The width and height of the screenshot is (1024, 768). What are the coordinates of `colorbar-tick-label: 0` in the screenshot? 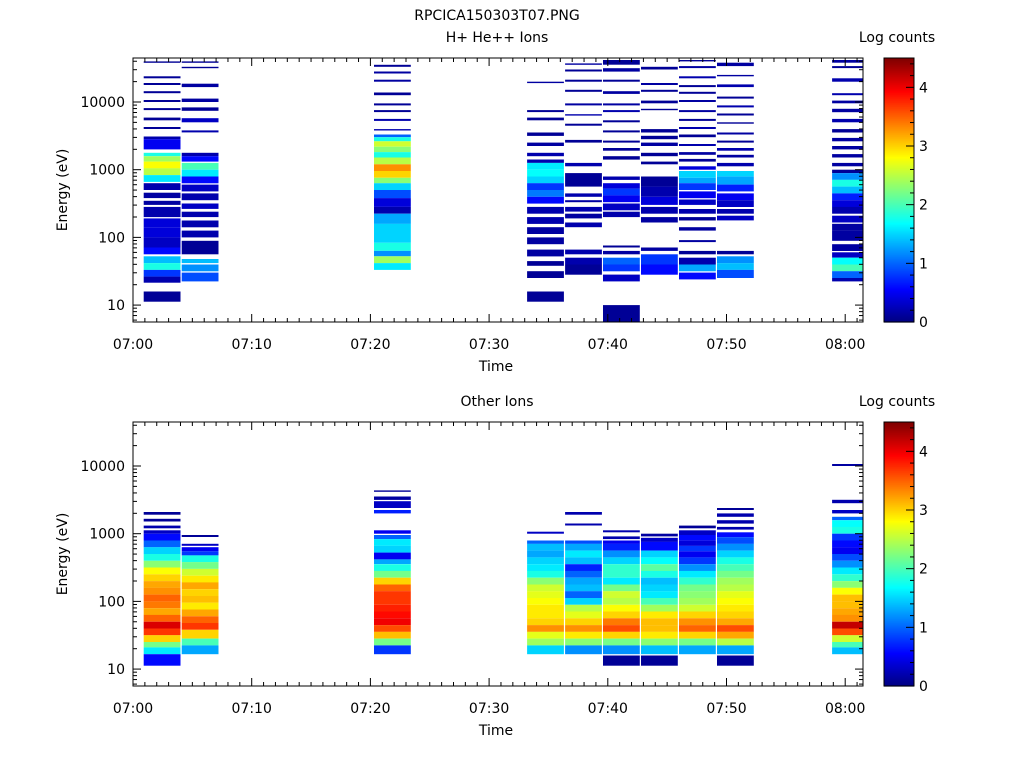 It's located at (923, 687).